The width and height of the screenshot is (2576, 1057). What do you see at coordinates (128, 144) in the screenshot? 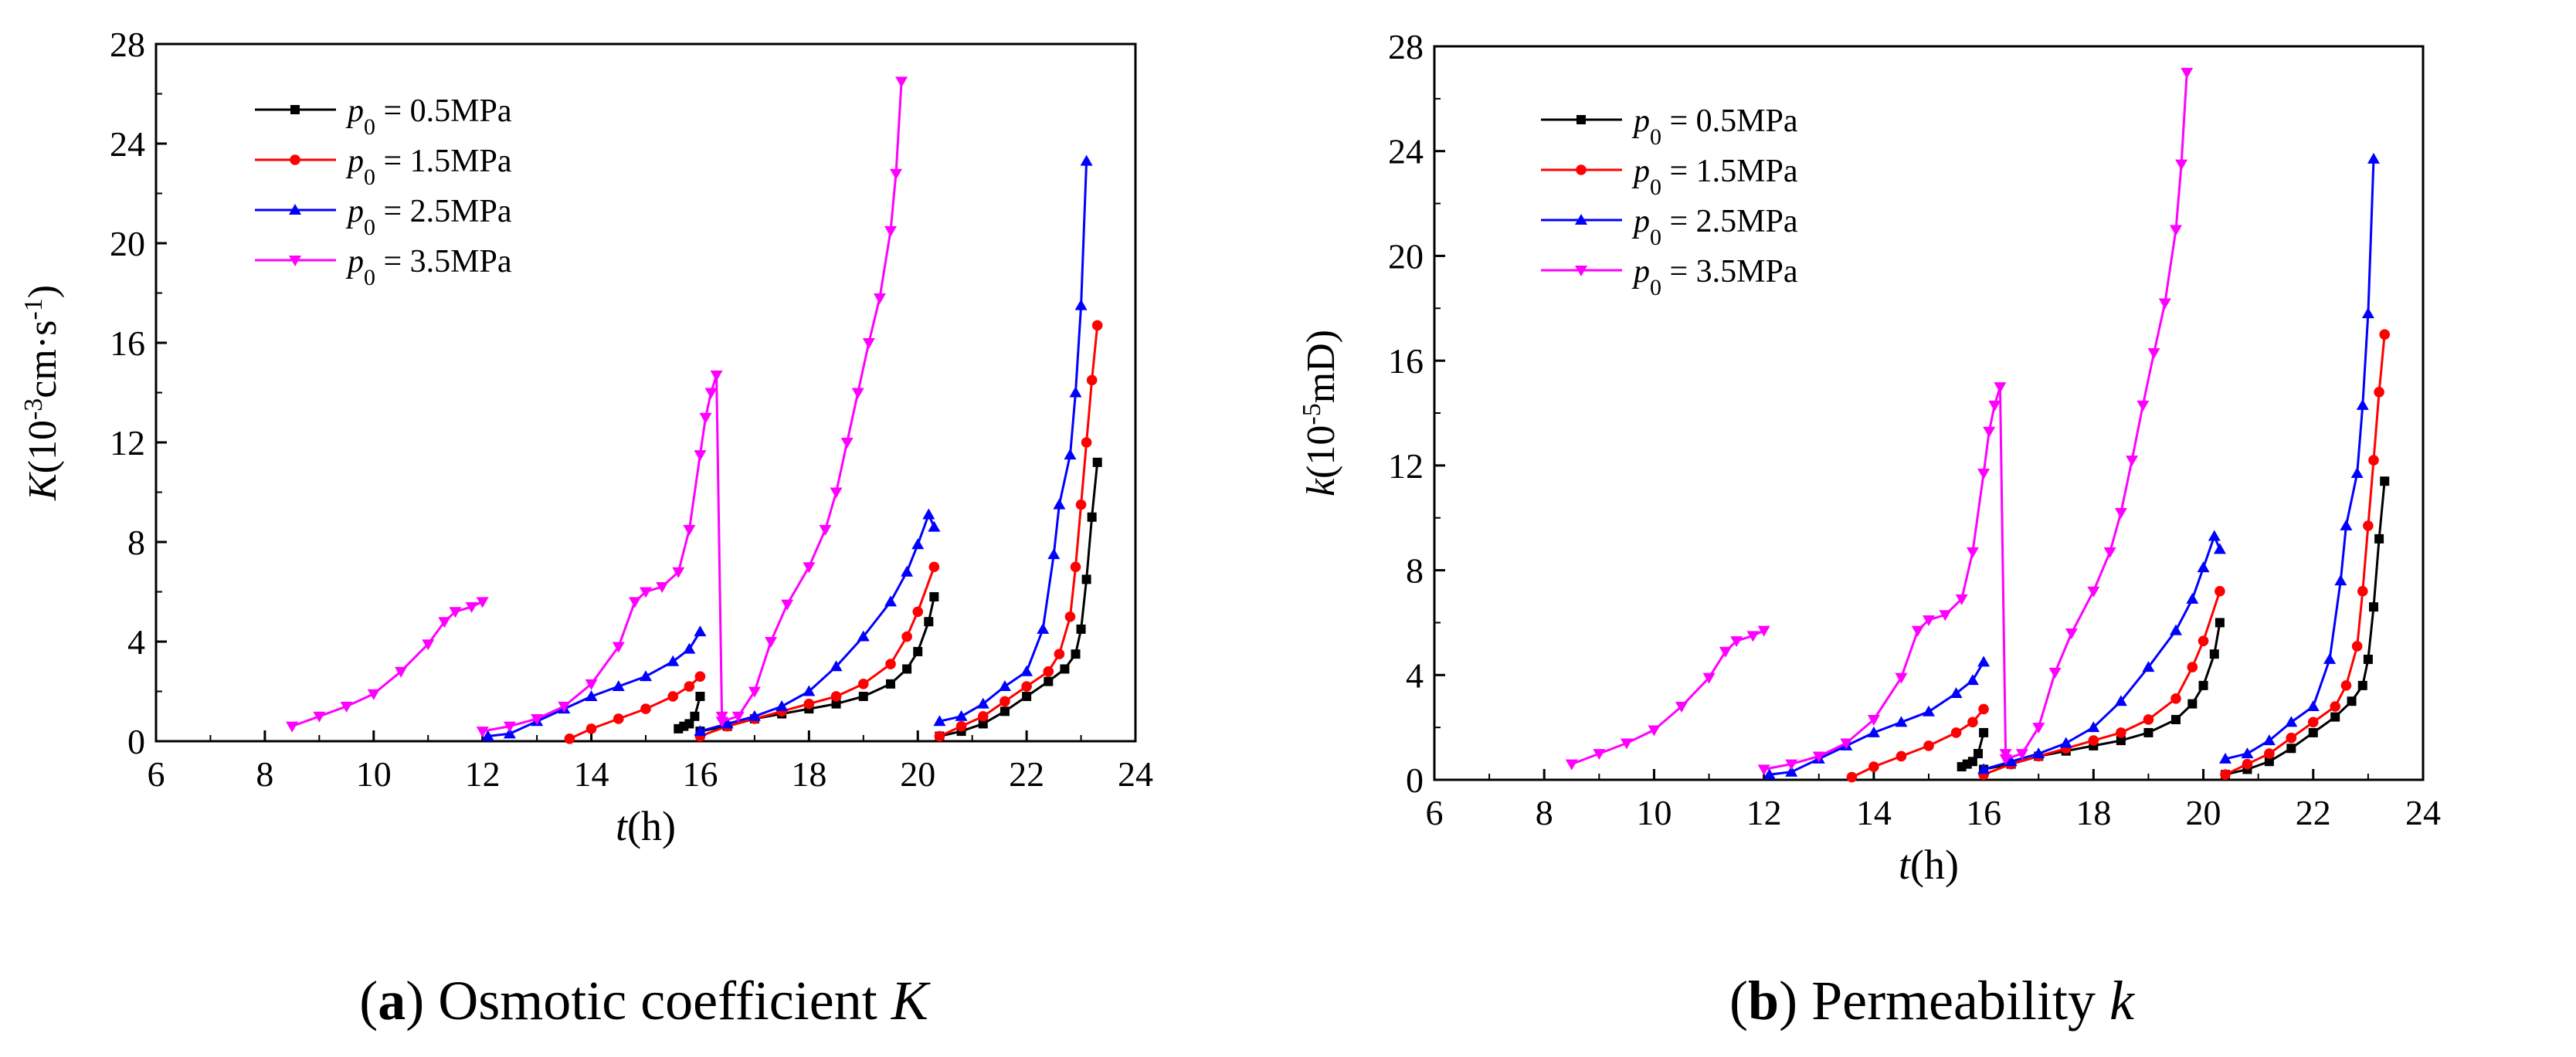
I see `y-tick-label-a-6: 24` at bounding box center [128, 144].